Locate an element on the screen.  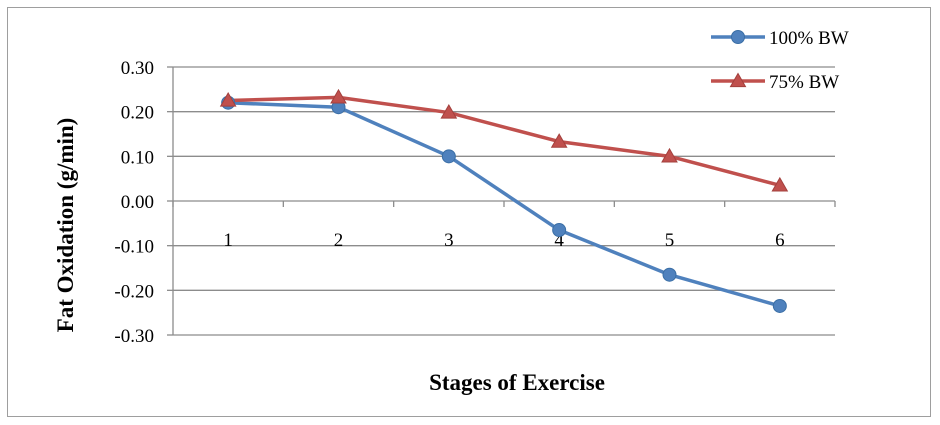
y-tick-labels: 0.30 0.20 0.10 0.00 -0.10 -0.20 -0.30 is located at coordinates (134, 202).